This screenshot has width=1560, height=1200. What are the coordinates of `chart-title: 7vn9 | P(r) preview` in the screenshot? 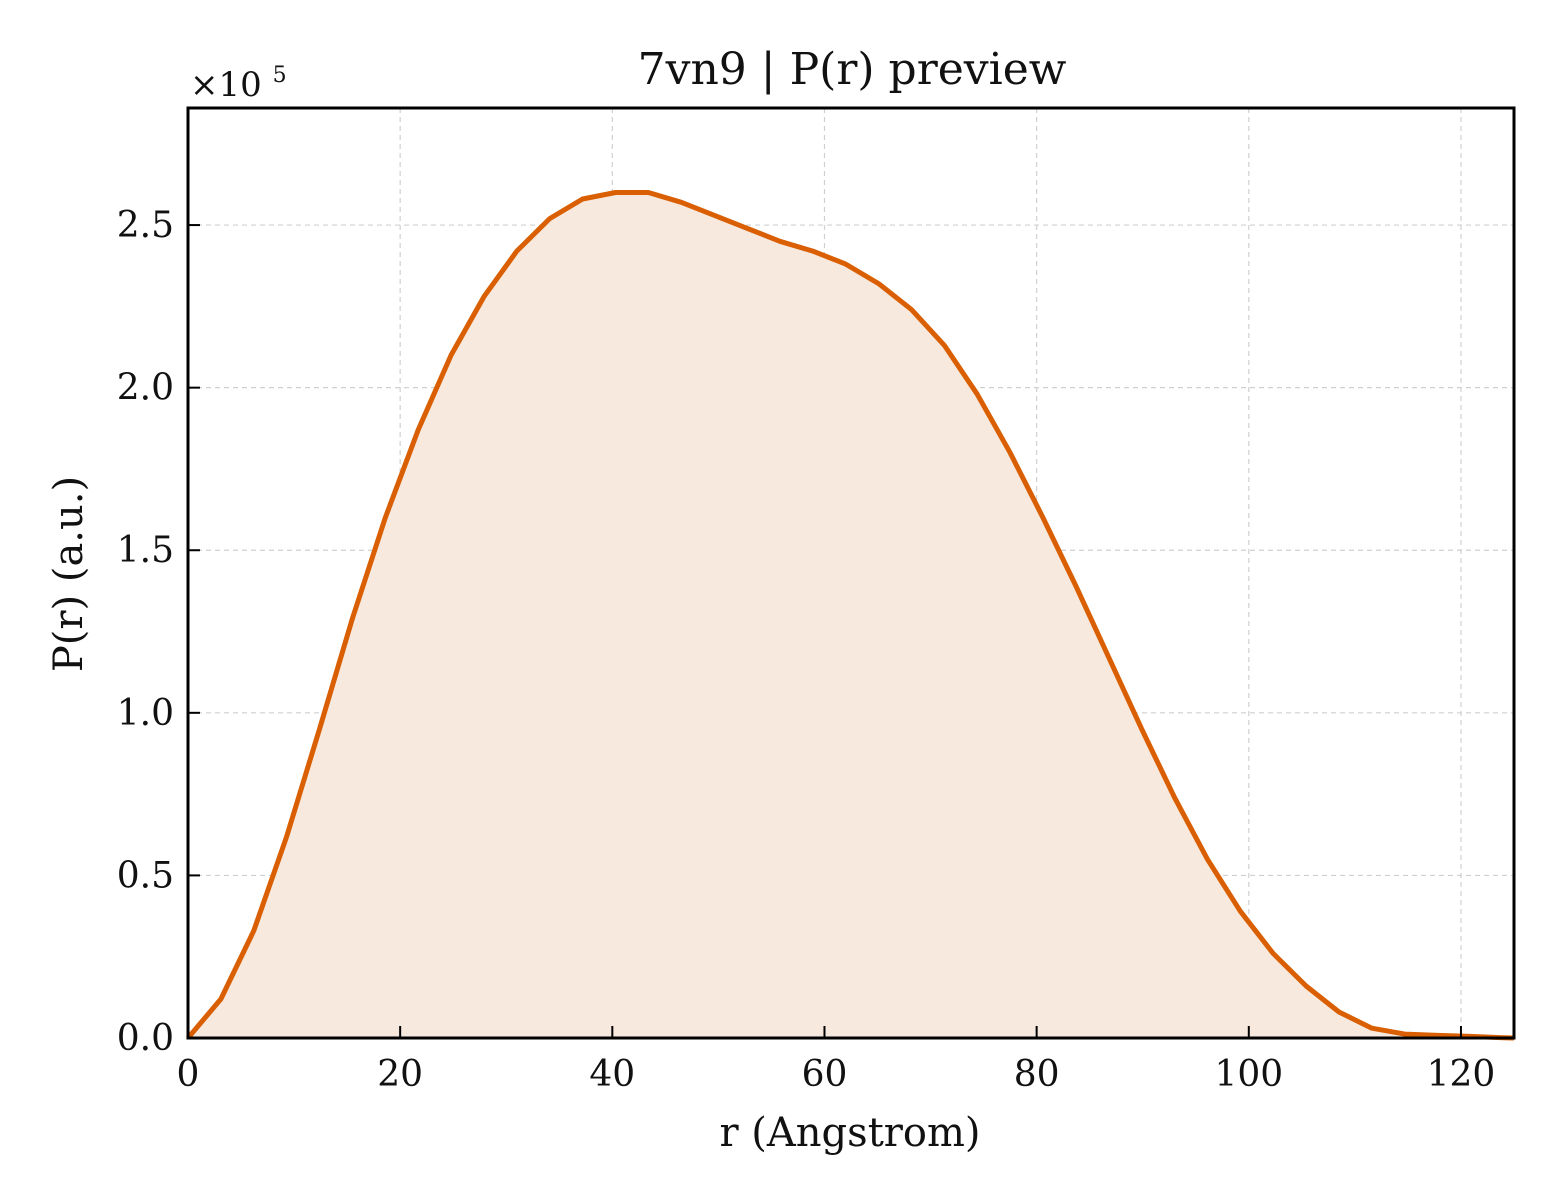 It's located at (852, 69).